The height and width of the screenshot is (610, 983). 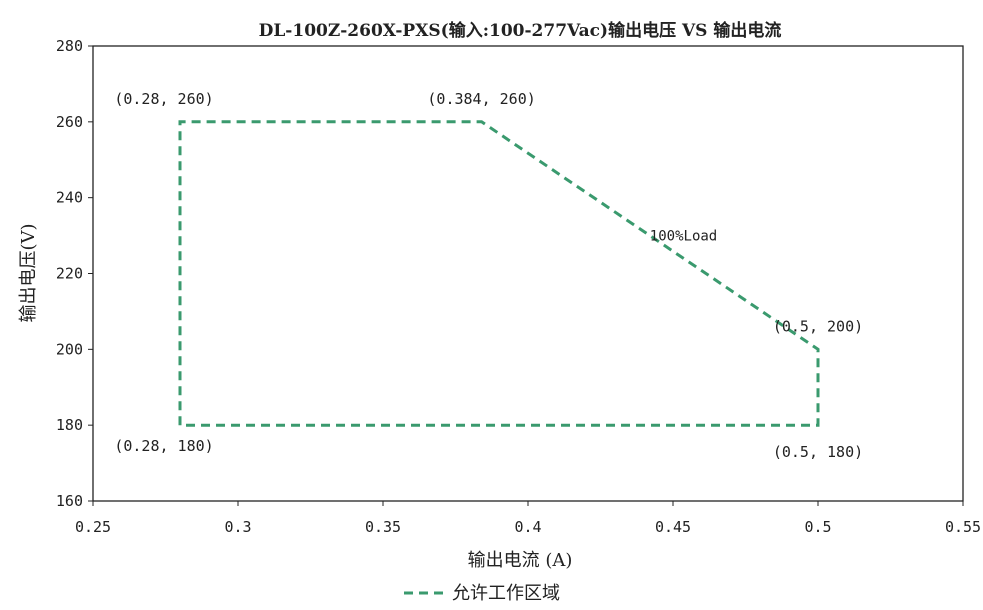 What do you see at coordinates (383, 527) in the screenshot?
I see `x-tick-label: 0.35` at bounding box center [383, 527].